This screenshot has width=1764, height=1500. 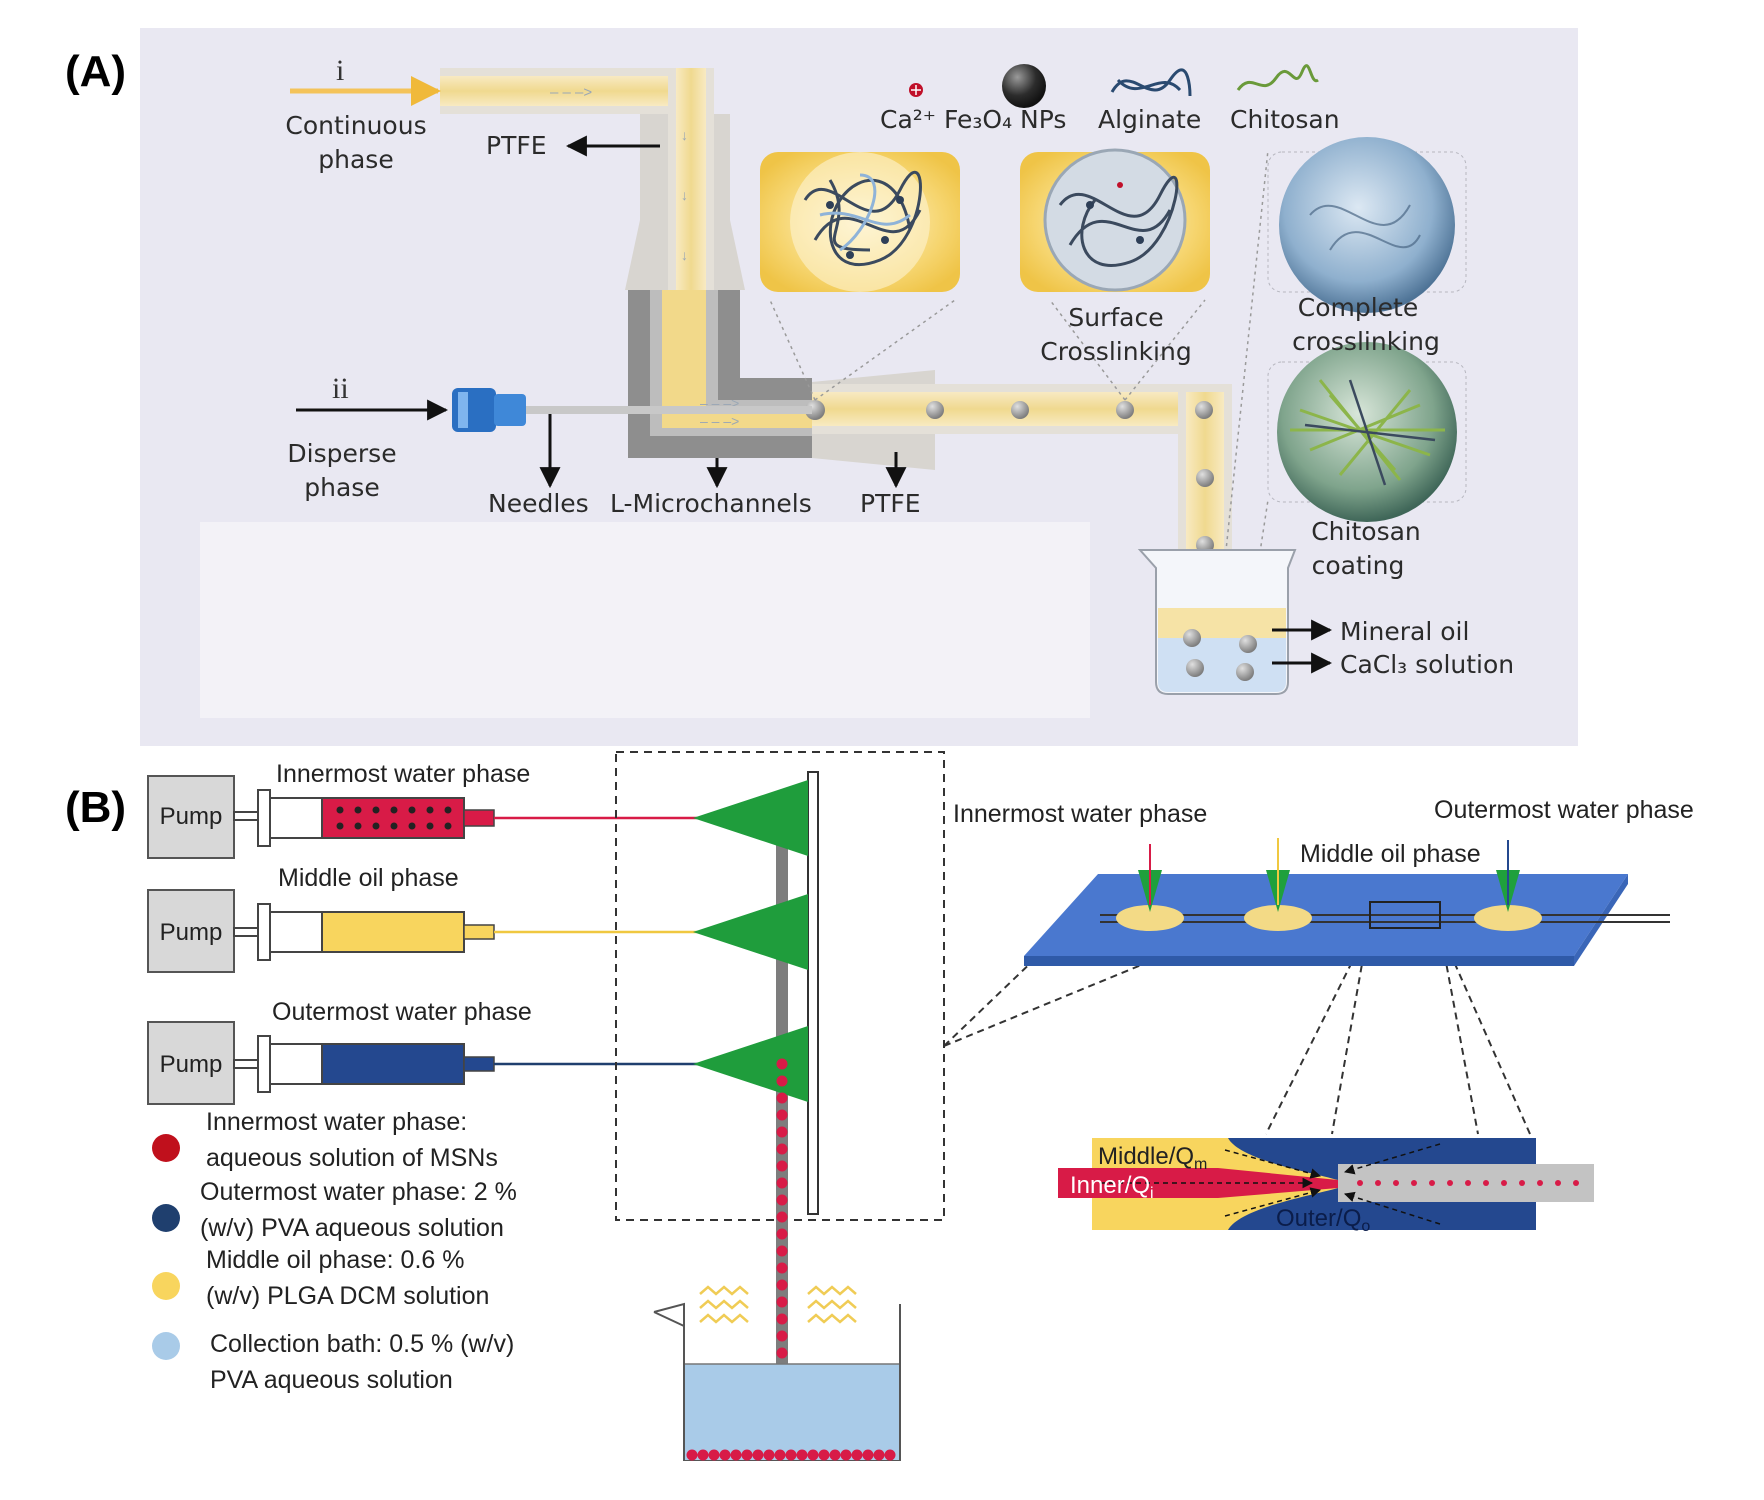 I want to click on chitosan-icon, so click(x=1277, y=77).